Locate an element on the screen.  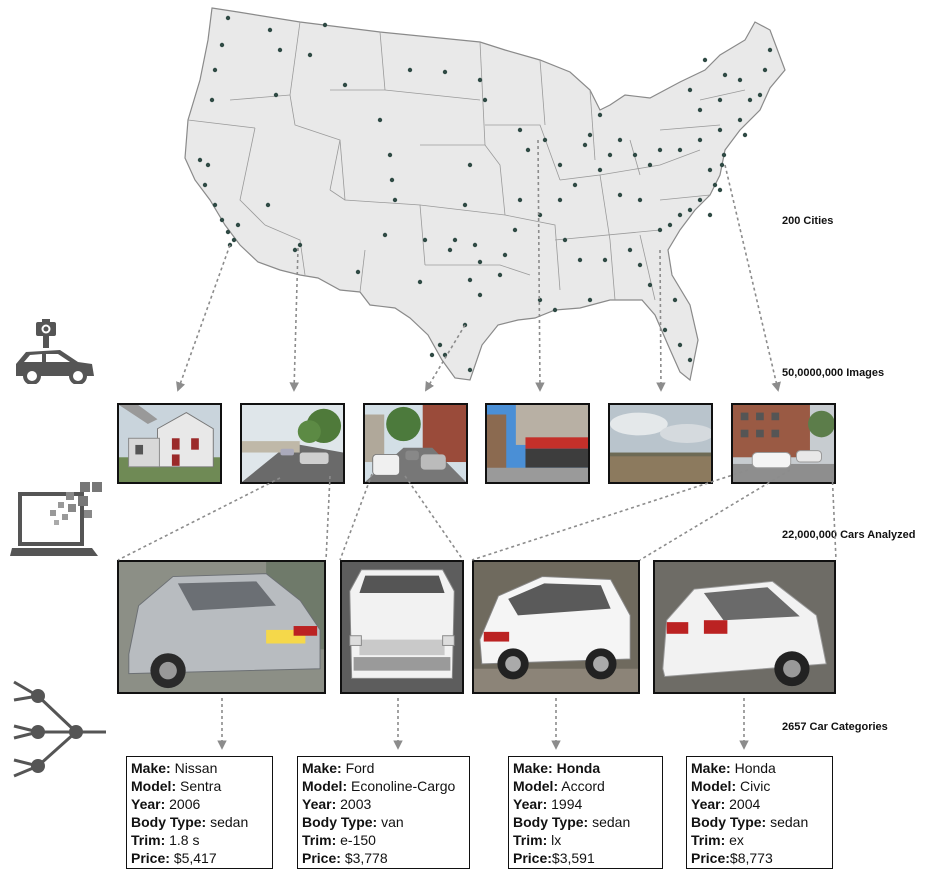
year-value: 1994 is located at coordinates (567, 804).